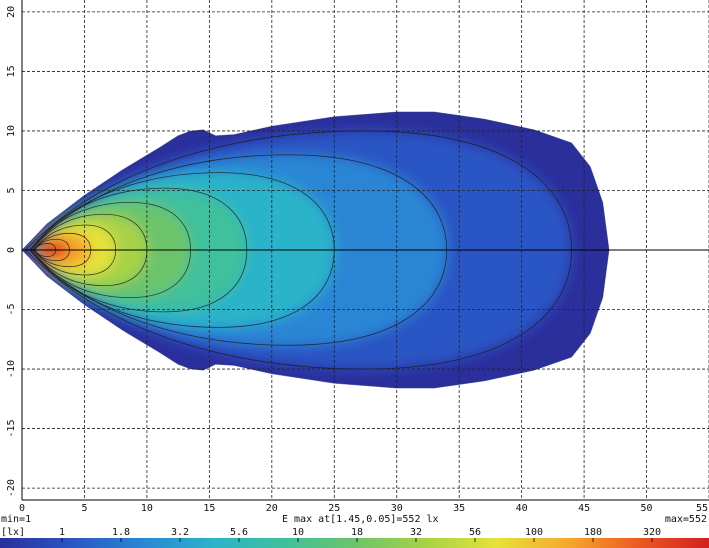 This screenshot has width=709, height=548. I want to click on colorbar-tick-label: 180, so click(593, 532).